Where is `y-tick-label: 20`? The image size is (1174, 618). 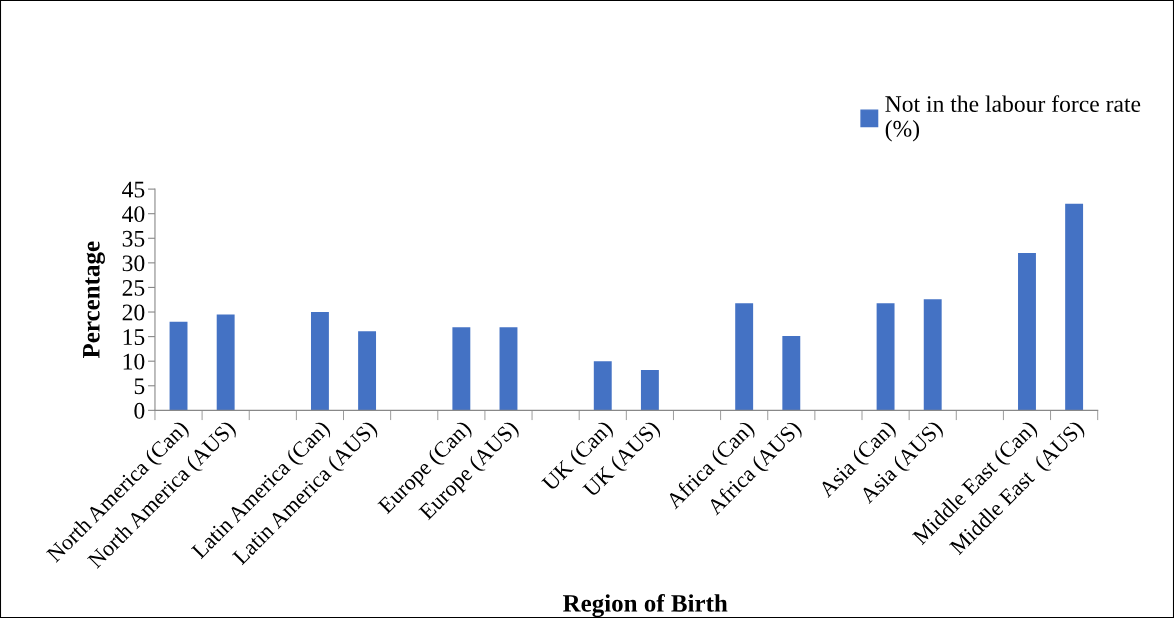
y-tick-label: 20 is located at coordinates (133, 312).